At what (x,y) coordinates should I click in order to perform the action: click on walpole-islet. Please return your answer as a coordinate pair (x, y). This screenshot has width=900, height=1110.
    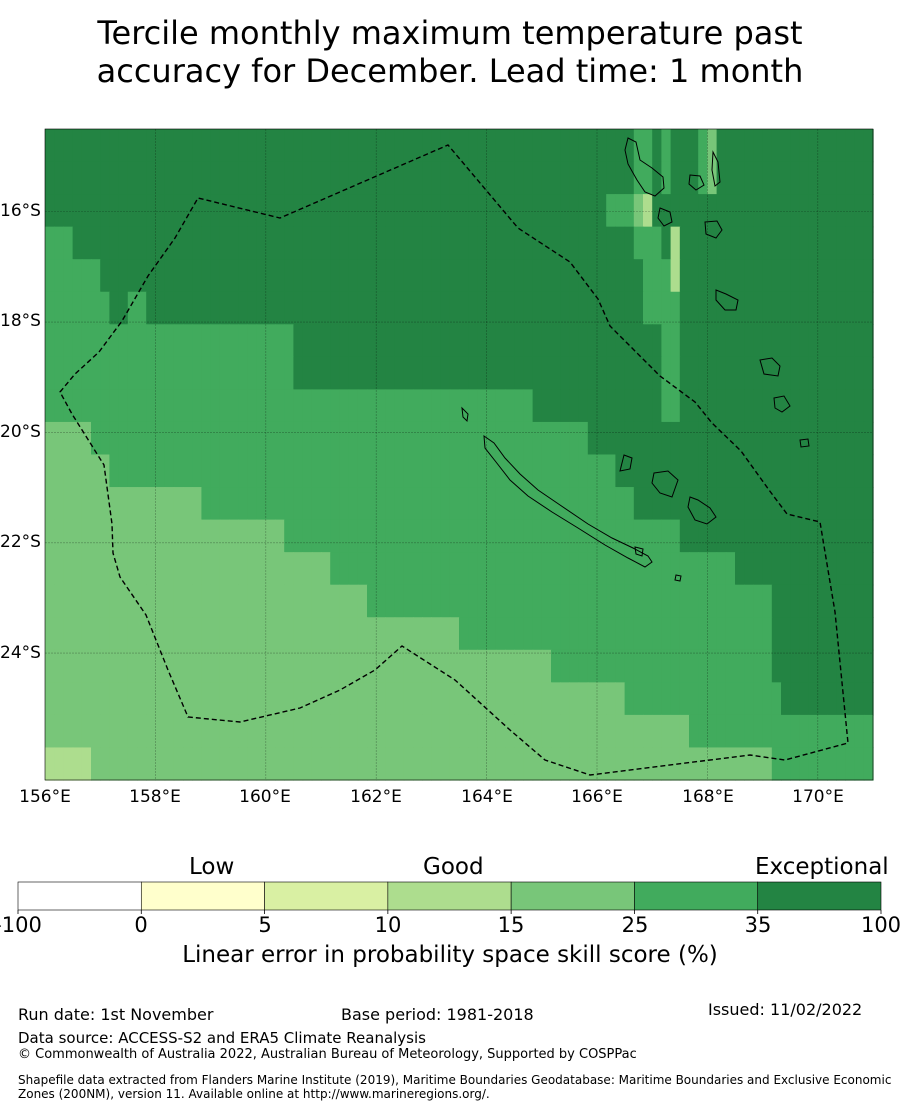
    Looking at the image, I should click on (678, 578).